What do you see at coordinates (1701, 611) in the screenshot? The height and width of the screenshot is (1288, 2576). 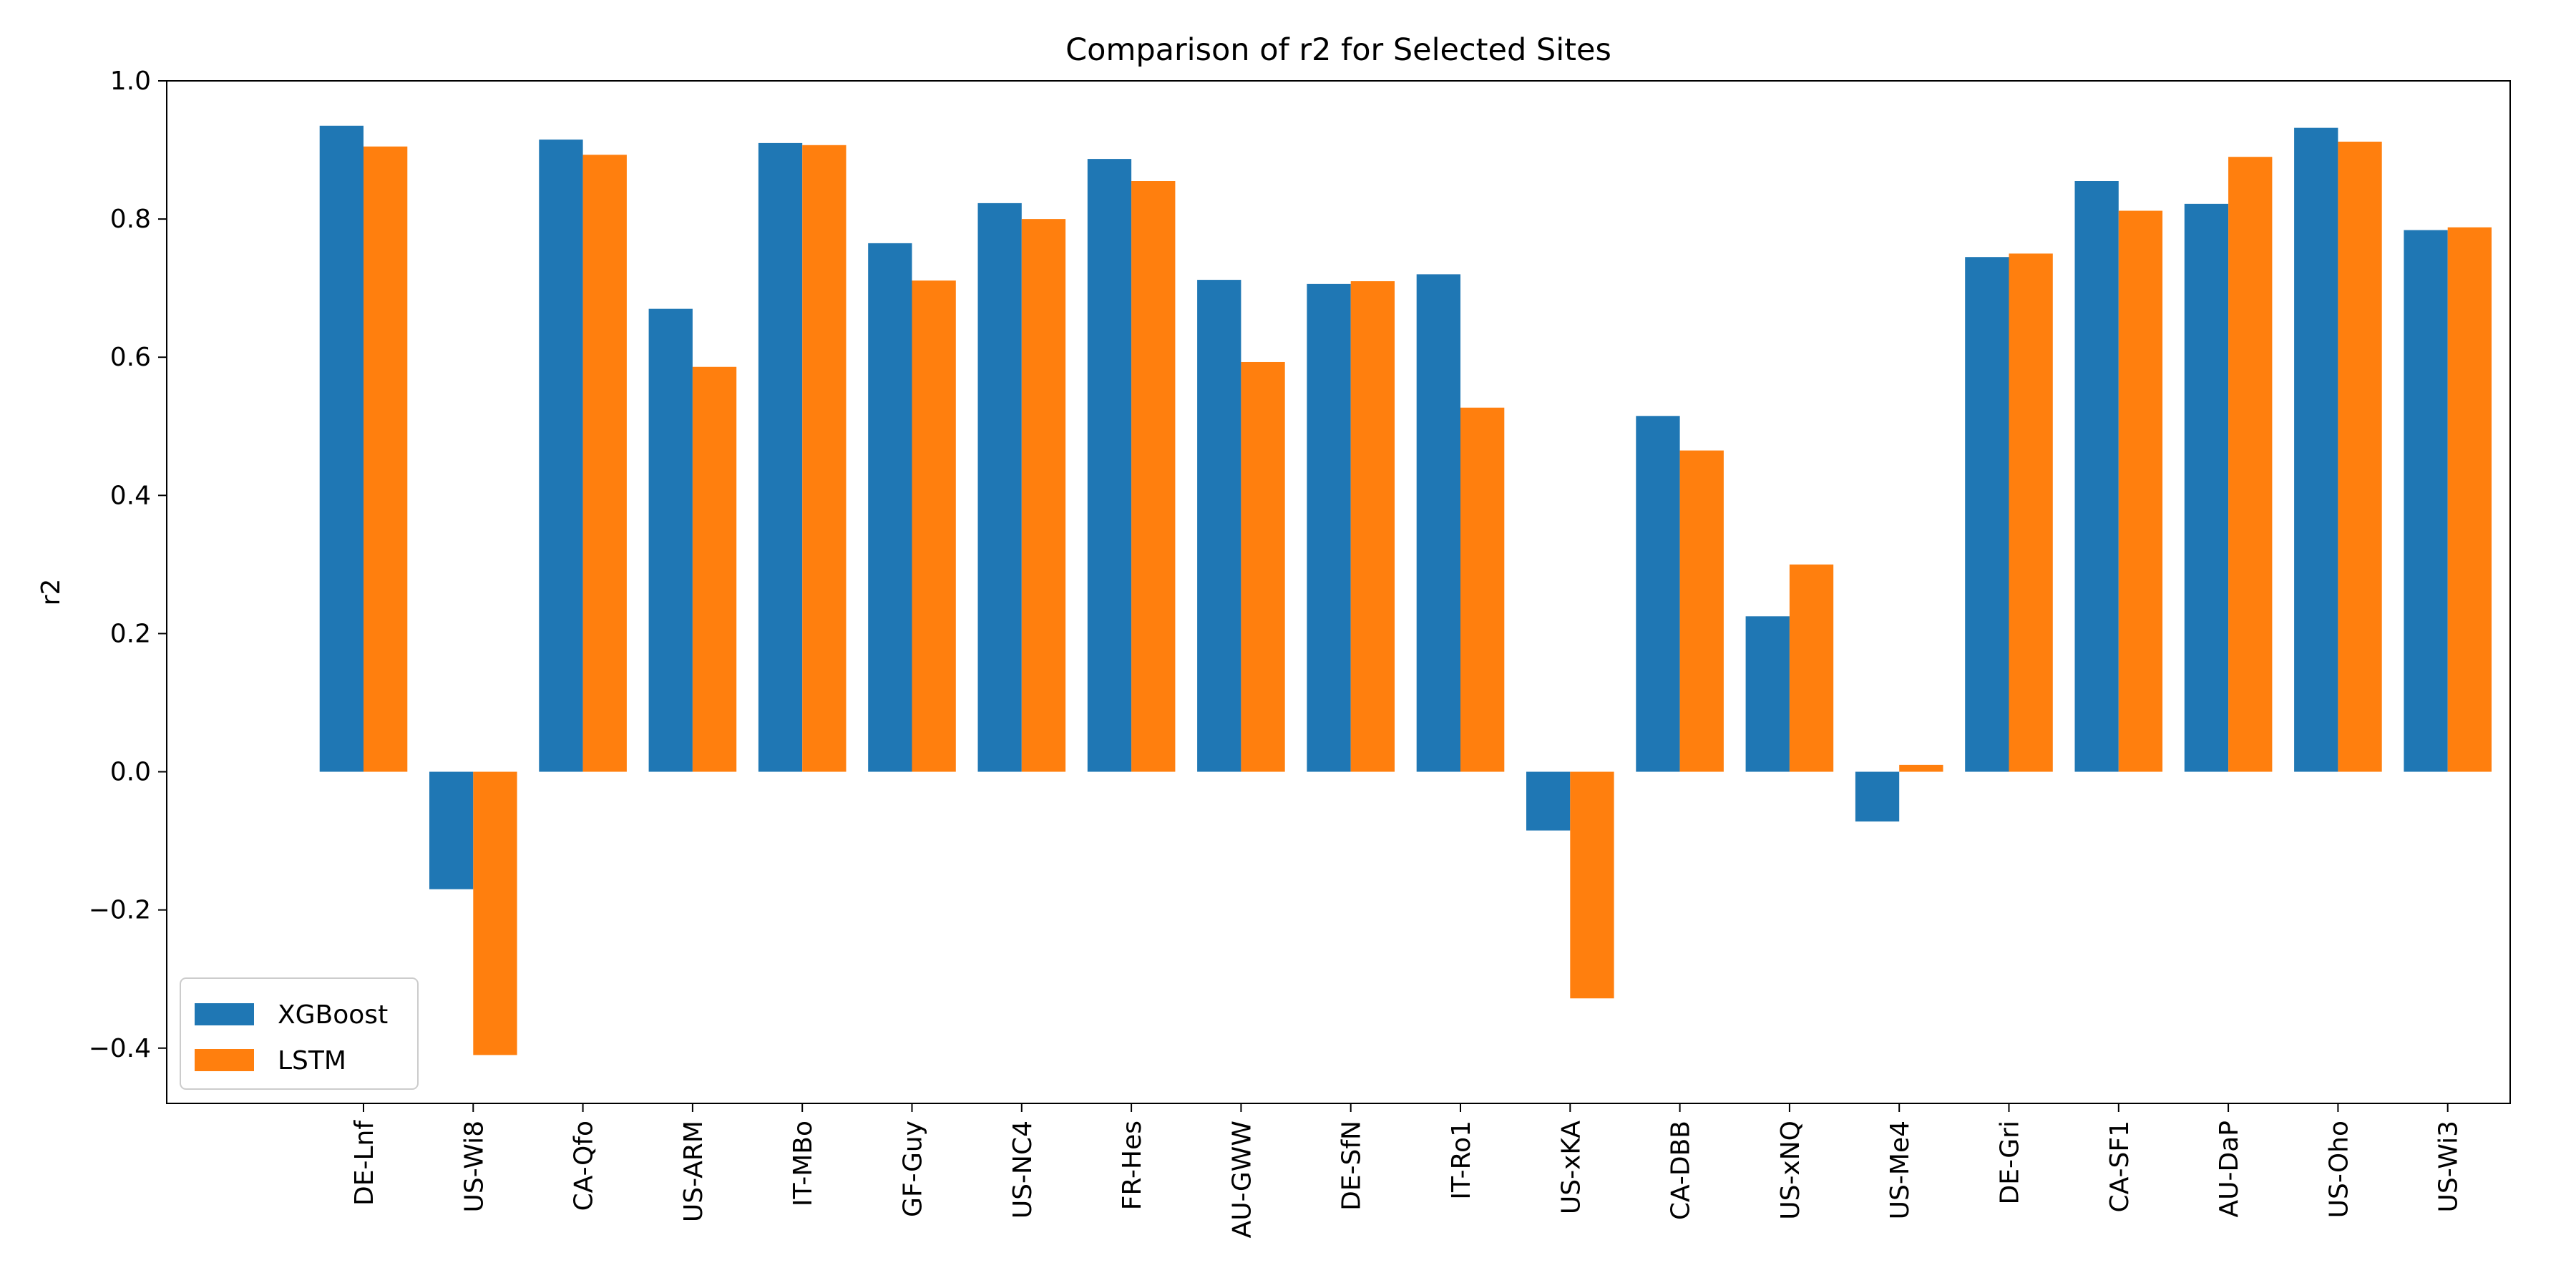 I see `bar-lstm-ca-dbb` at bounding box center [1701, 611].